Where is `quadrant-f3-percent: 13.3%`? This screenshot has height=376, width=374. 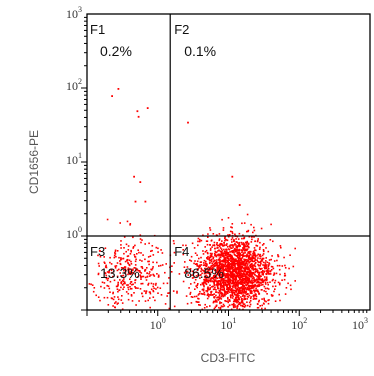
quadrant-f3-percent: 13.3% is located at coordinates (120, 273).